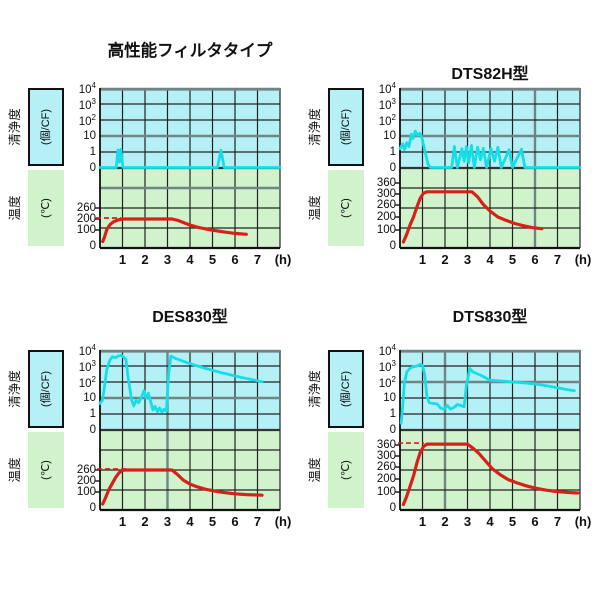 Image resolution: width=600 pixels, height=600 pixels. What do you see at coordinates (93, 379) in the screenshot?
I see `tick-exponent: 2` at bounding box center [93, 379].